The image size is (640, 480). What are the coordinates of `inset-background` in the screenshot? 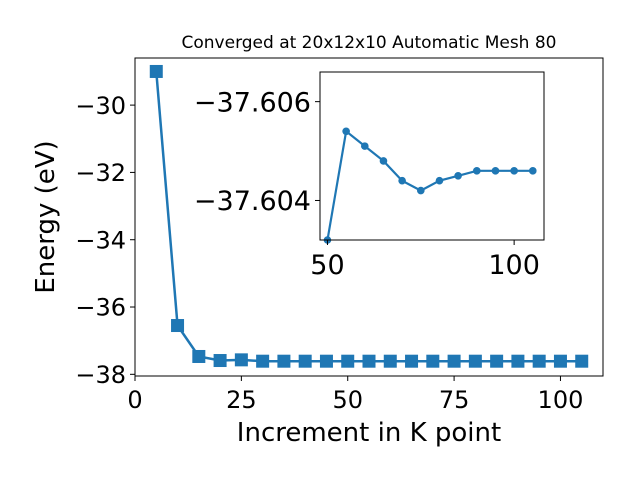 It's located at (432, 156).